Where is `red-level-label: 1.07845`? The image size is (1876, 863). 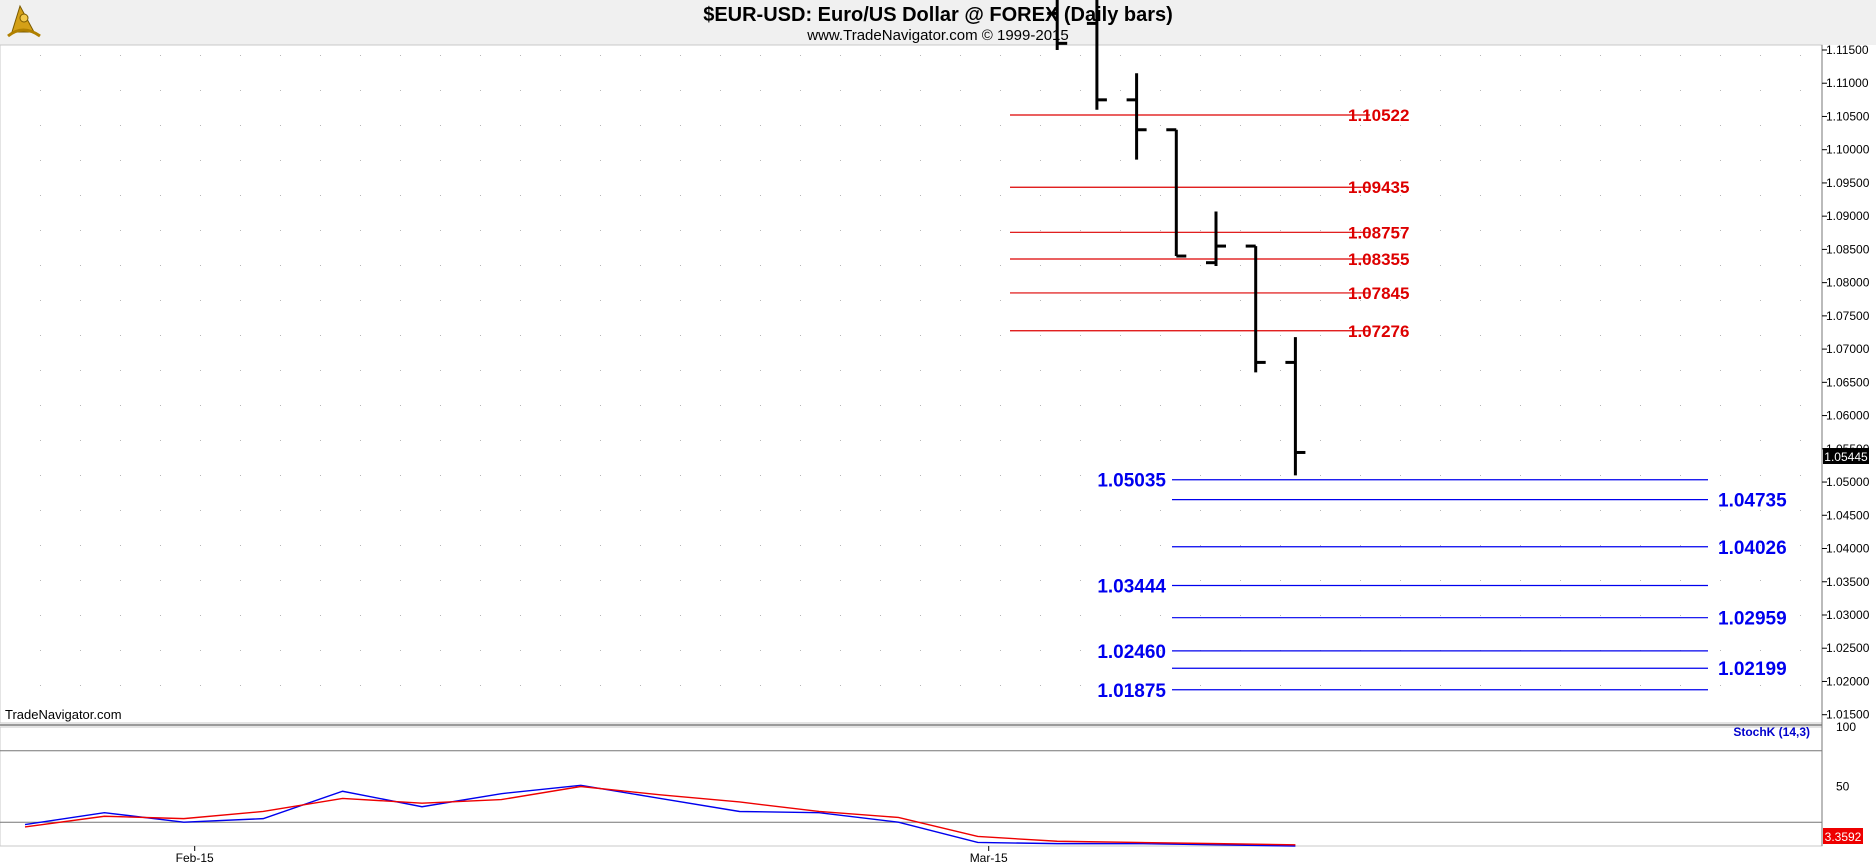
red-level-label: 1.07845 is located at coordinates (1378, 293).